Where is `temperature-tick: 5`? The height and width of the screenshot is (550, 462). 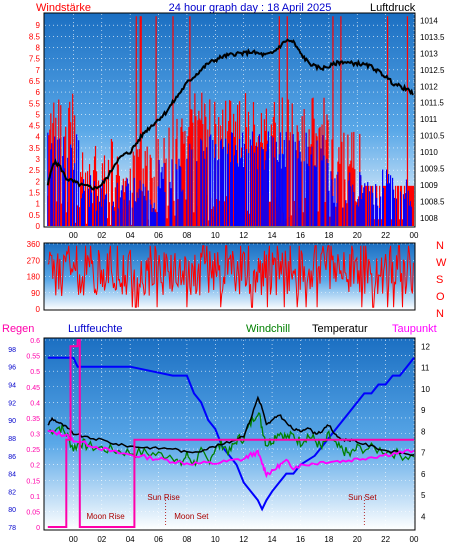 temperature-tick: 5 is located at coordinates (423, 495).